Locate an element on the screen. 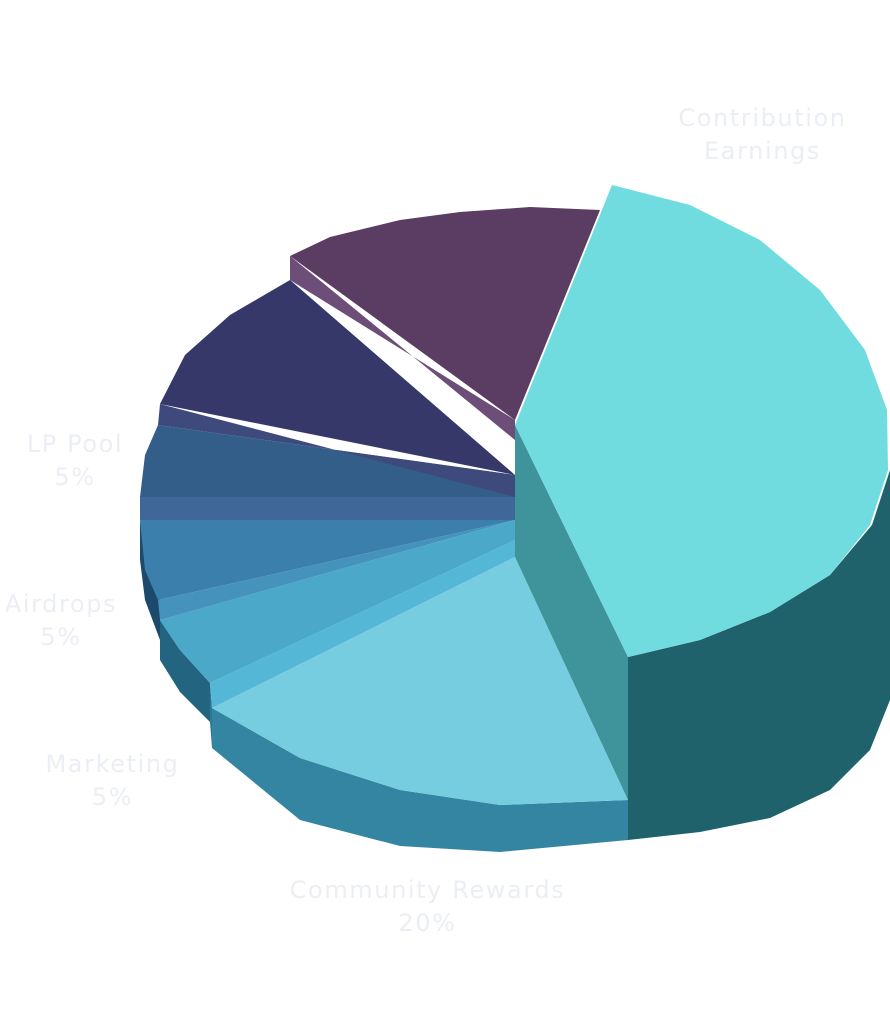 The width and height of the screenshot is (890, 1024). slice-small-indigo is located at coordinates (336, 450).